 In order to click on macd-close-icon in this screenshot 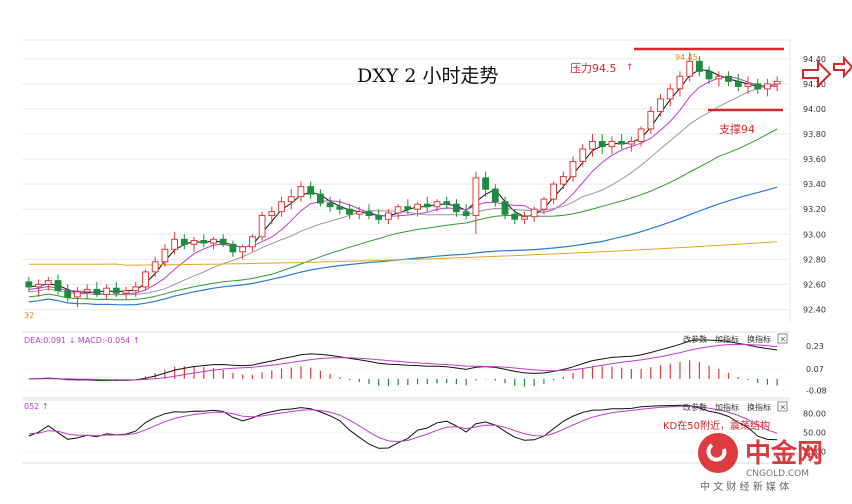, I will do `click(782, 338)`.